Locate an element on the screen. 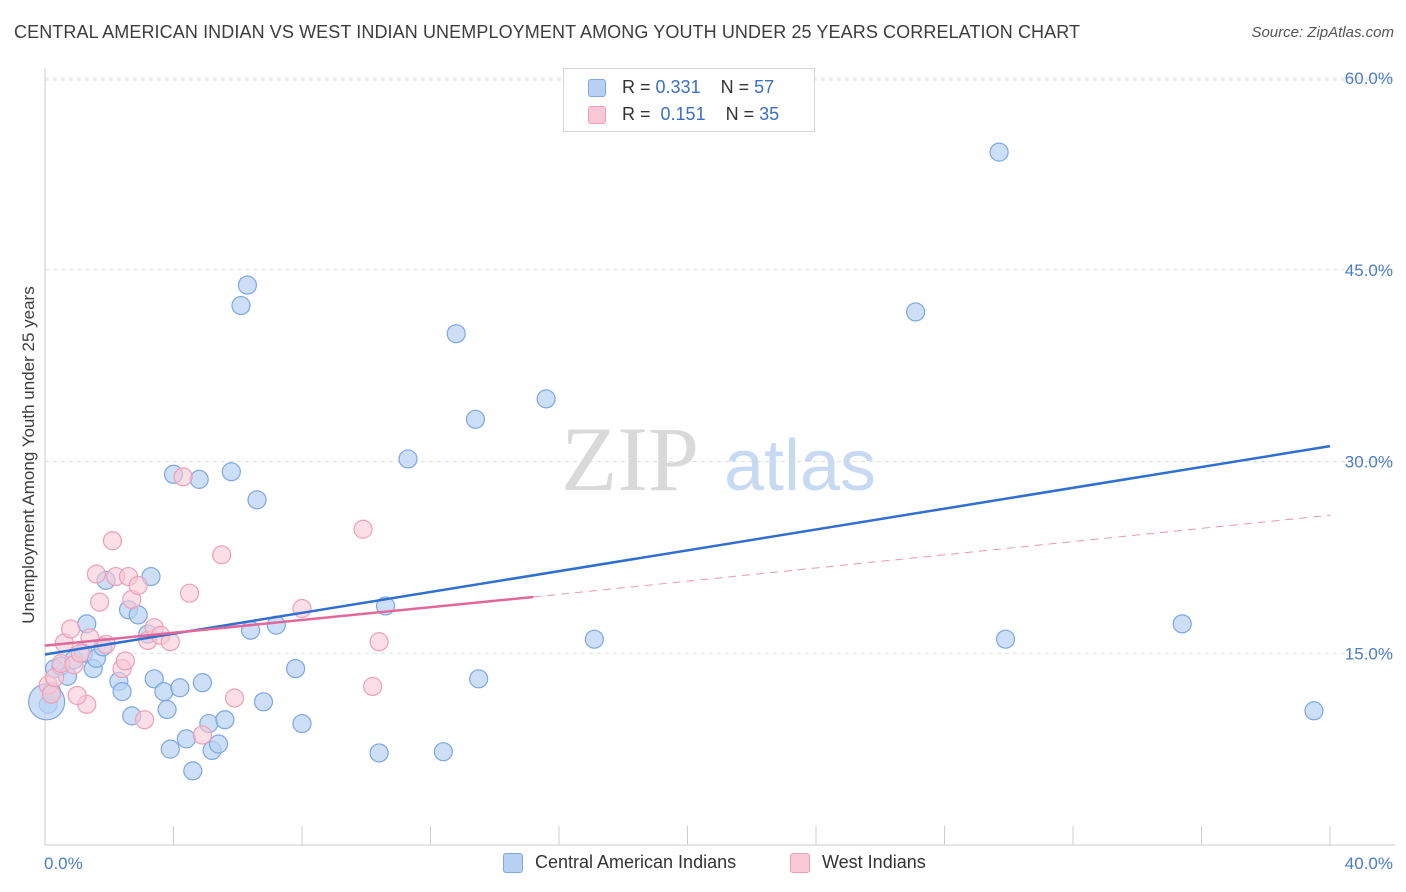  y-axis-title: Unemployment Among Youth under 25 years is located at coordinates (28, 454).